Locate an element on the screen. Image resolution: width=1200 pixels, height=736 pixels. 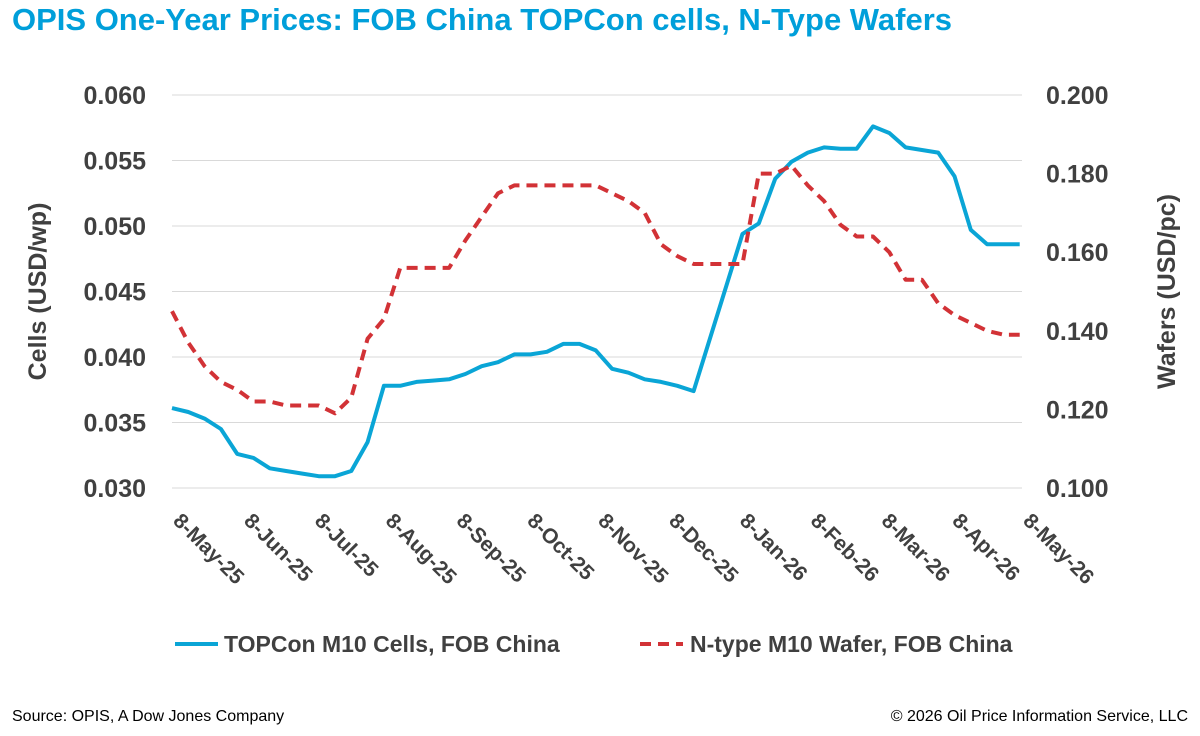
y-right-tick-label: 0.140 is located at coordinates (1077, 332).